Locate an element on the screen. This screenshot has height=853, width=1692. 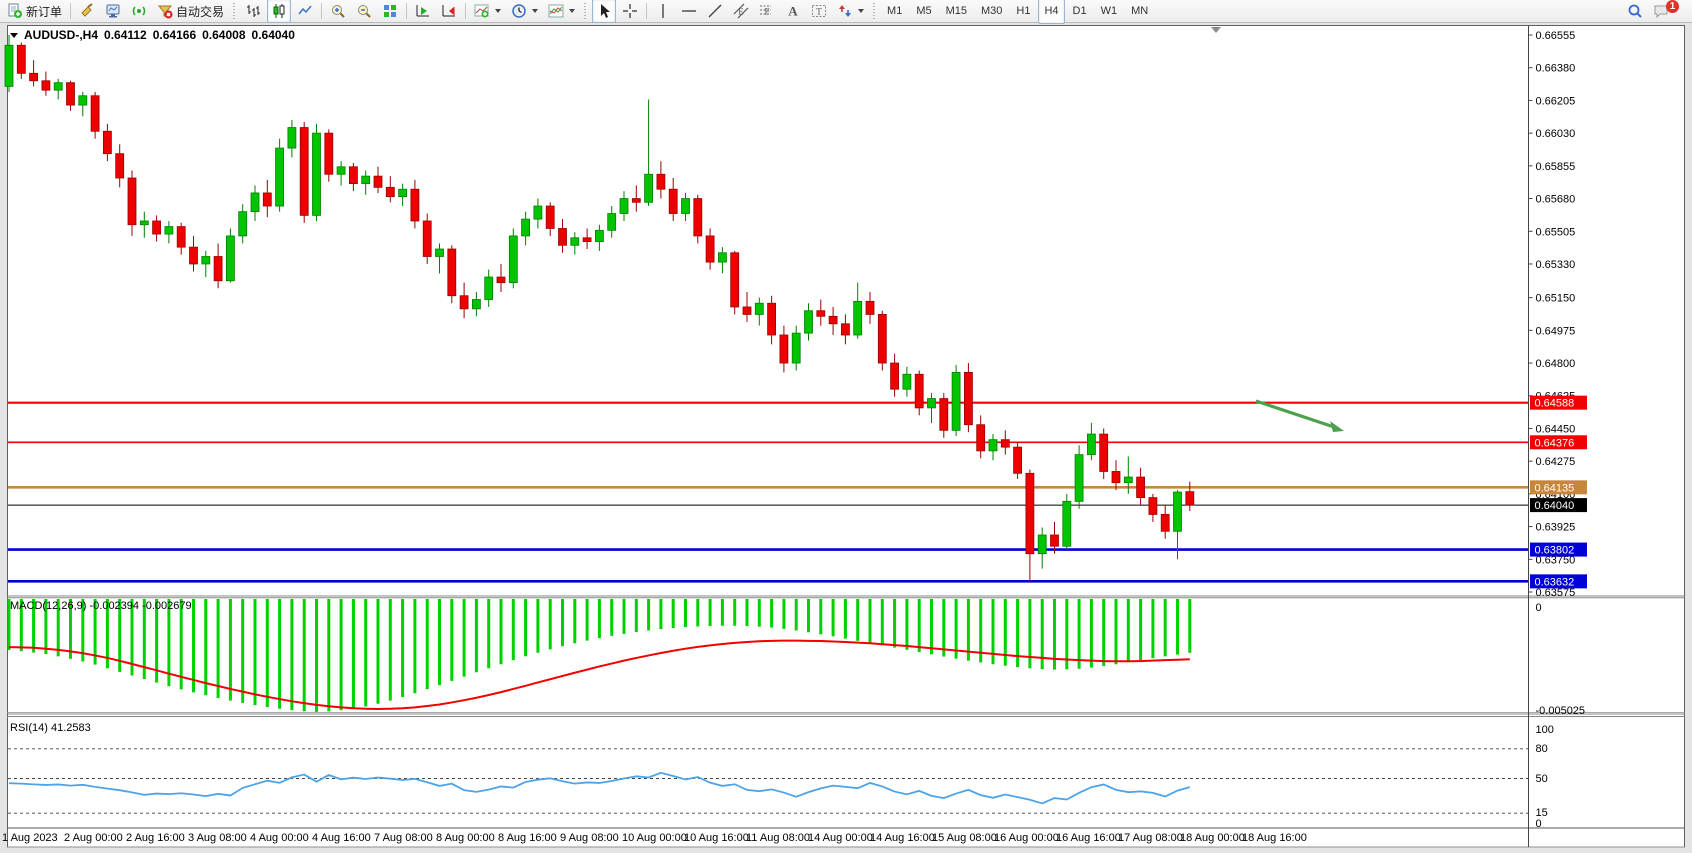
shift-icon is located at coordinates (449, 11).